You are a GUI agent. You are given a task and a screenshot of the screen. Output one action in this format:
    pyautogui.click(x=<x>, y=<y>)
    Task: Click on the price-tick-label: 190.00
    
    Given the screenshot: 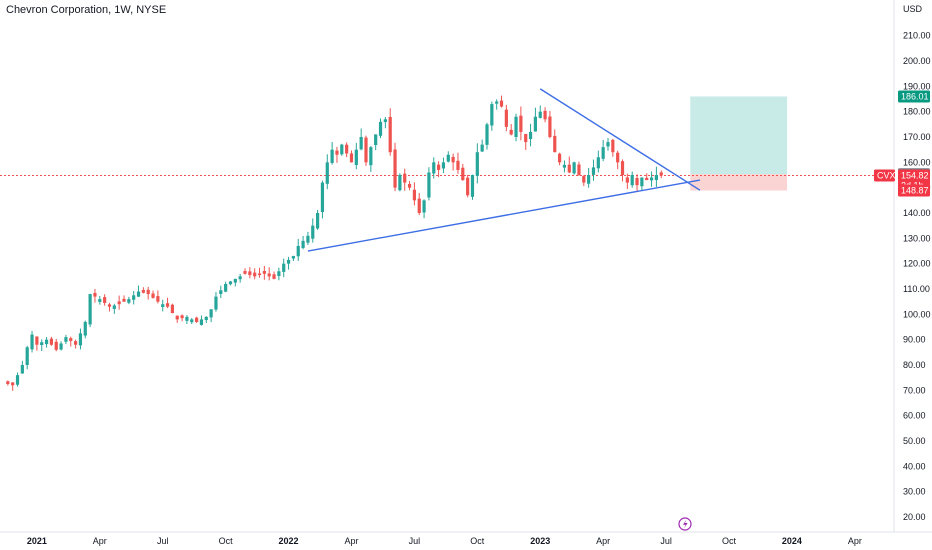 What is the action you would take?
    pyautogui.click(x=917, y=86)
    